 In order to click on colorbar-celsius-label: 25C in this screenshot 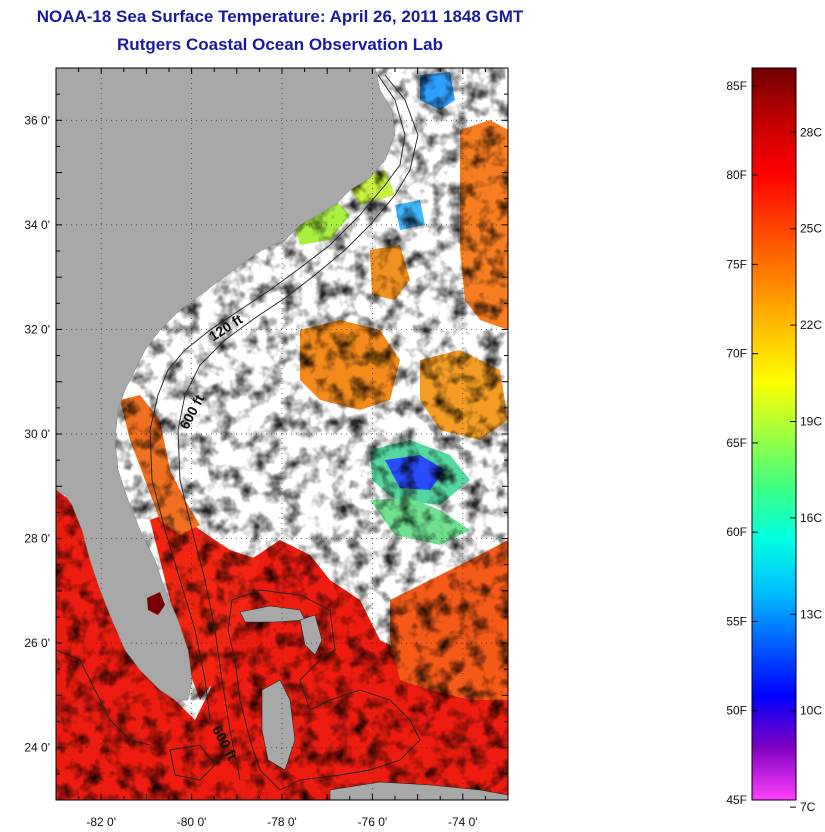, I will do `click(811, 229)`.